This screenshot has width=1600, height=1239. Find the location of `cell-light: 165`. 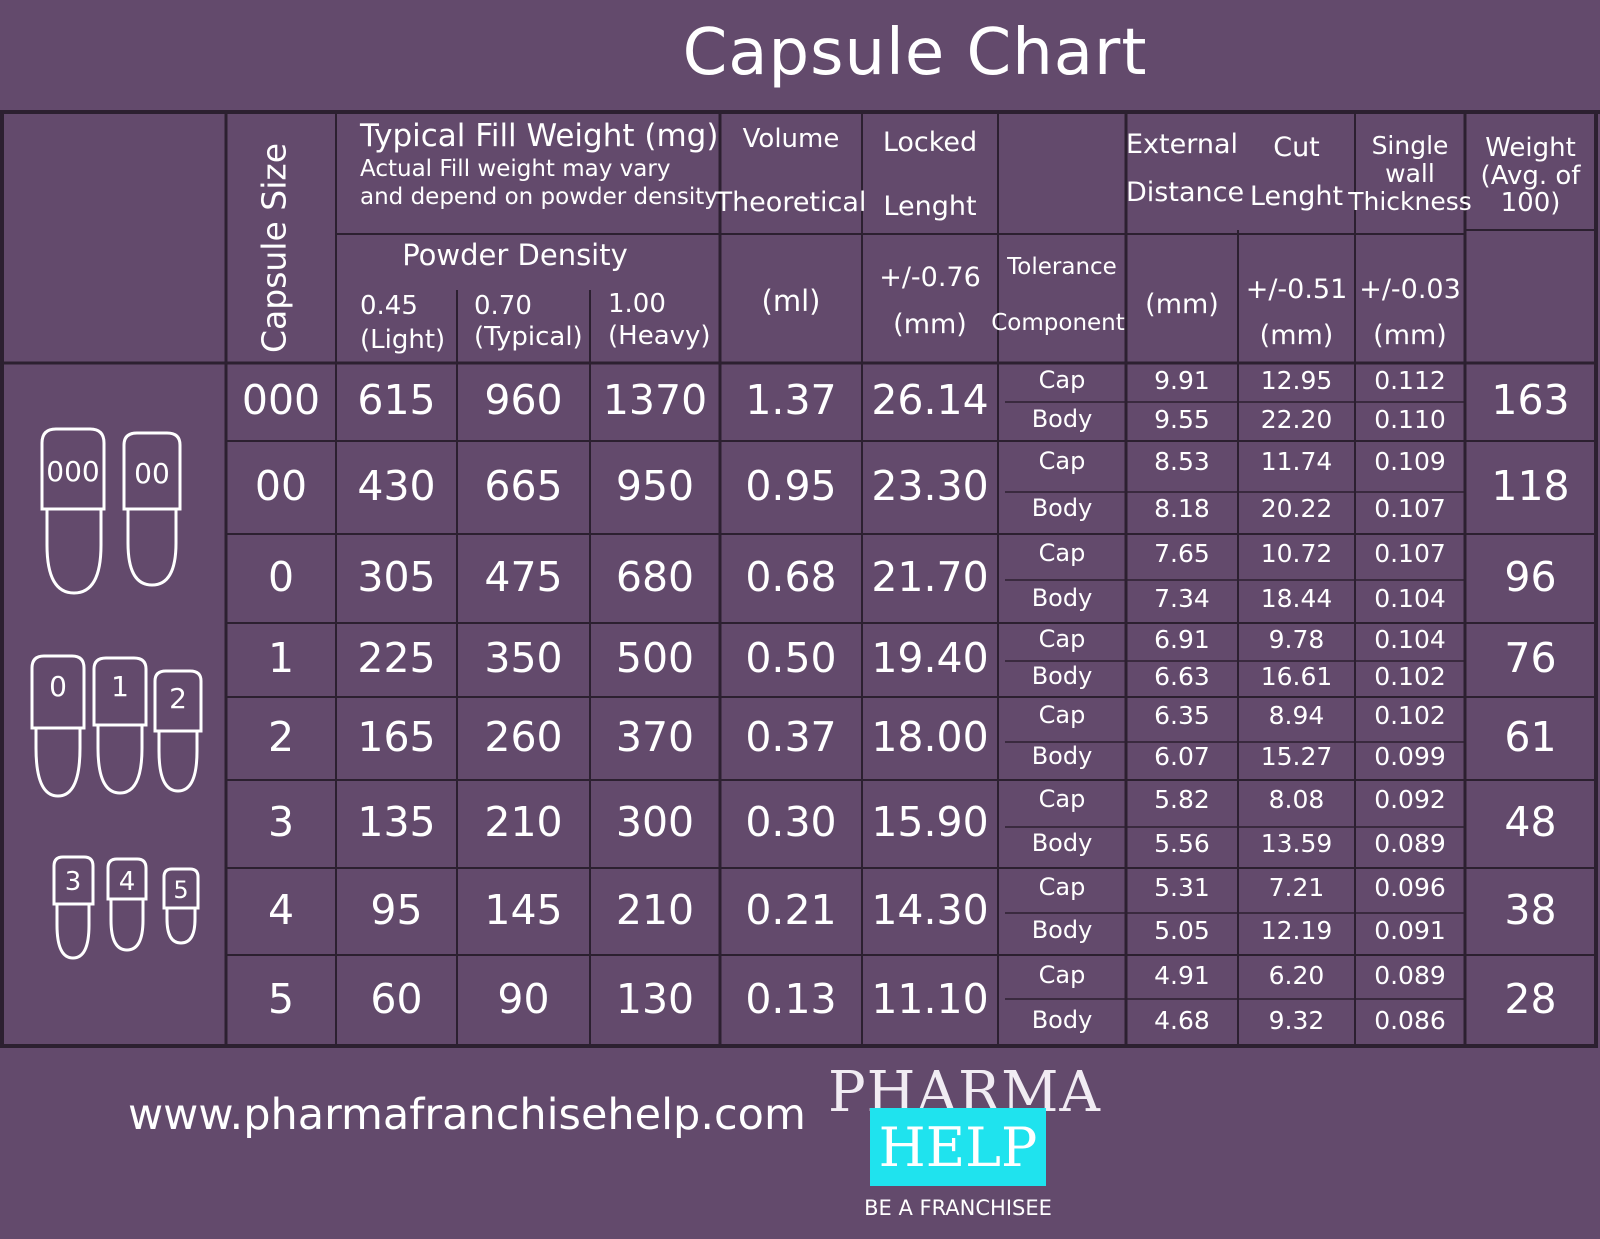

cell-light: 165 is located at coordinates (396, 736).